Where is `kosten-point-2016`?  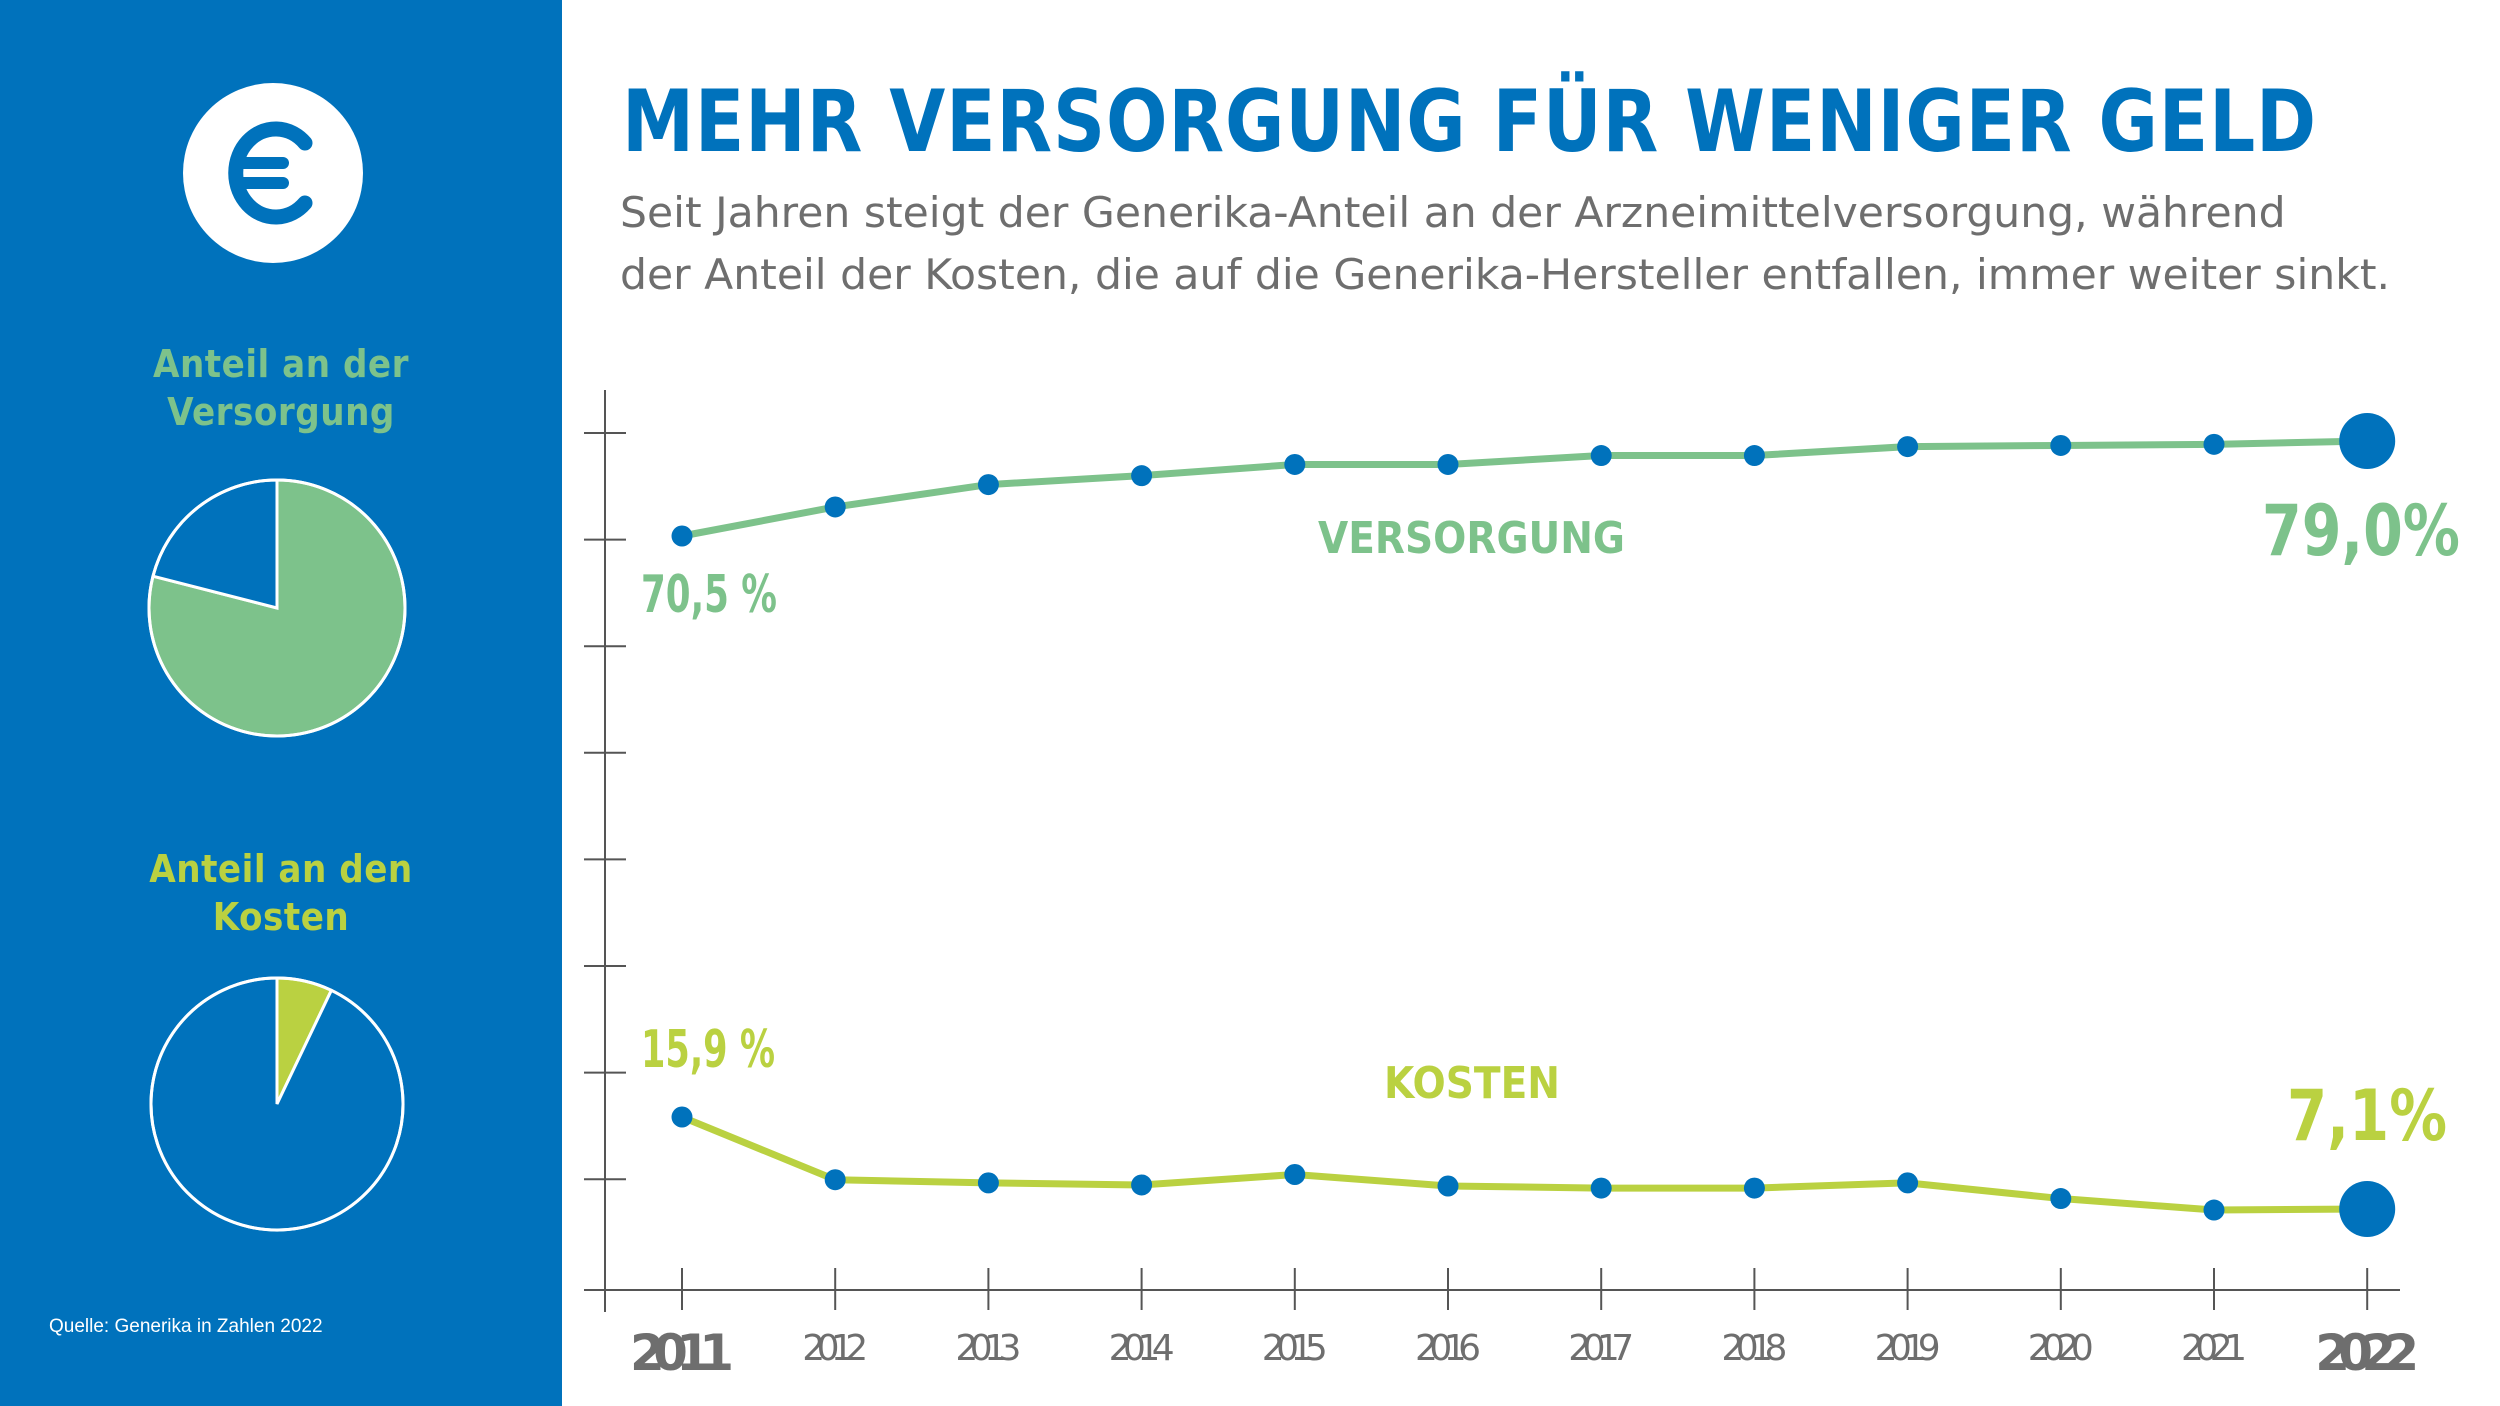
kosten-point-2016 is located at coordinates (1448, 1186).